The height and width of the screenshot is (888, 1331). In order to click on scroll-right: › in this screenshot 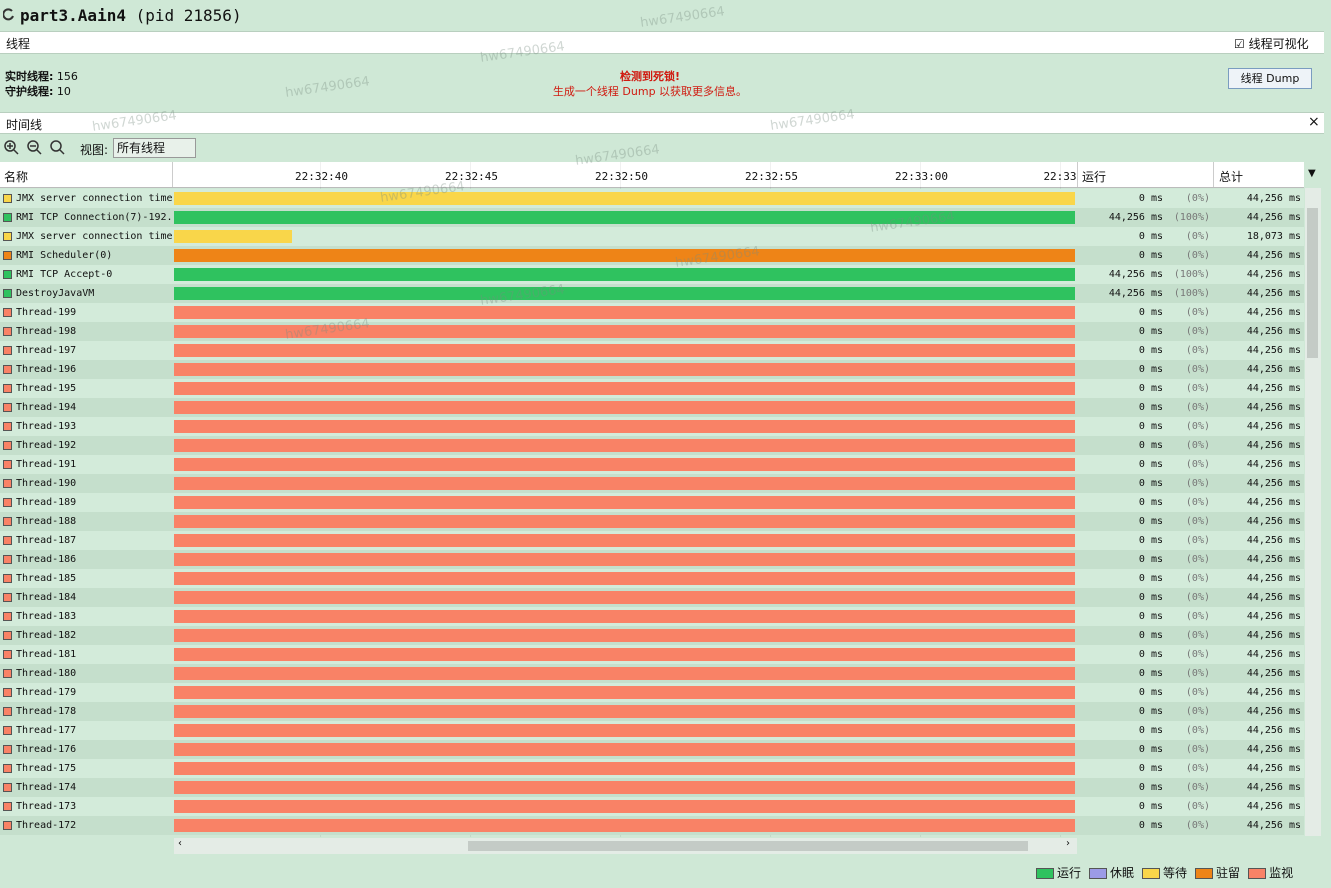, I will do `click(1068, 843)`.